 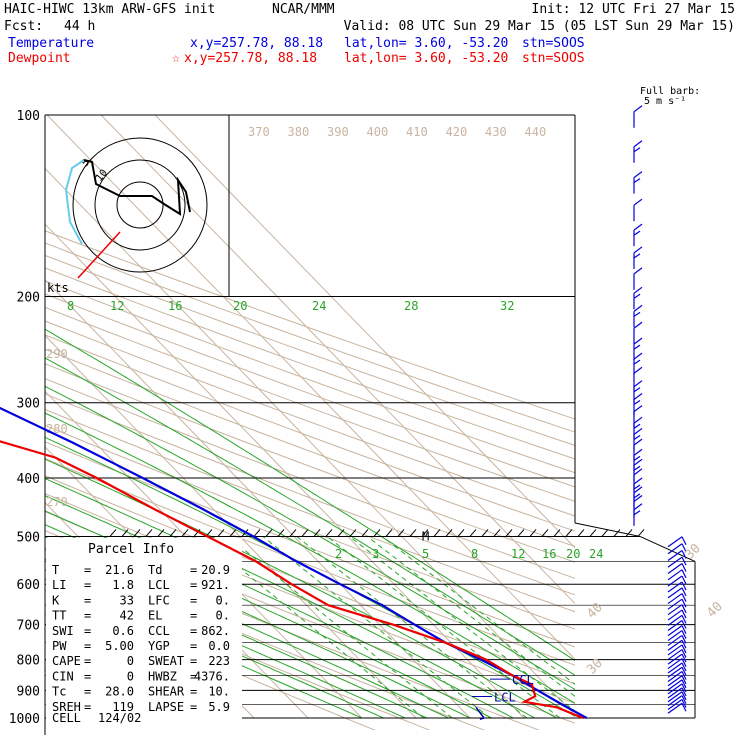 I want to click on parcel-param-name: K, so click(x=56, y=600).